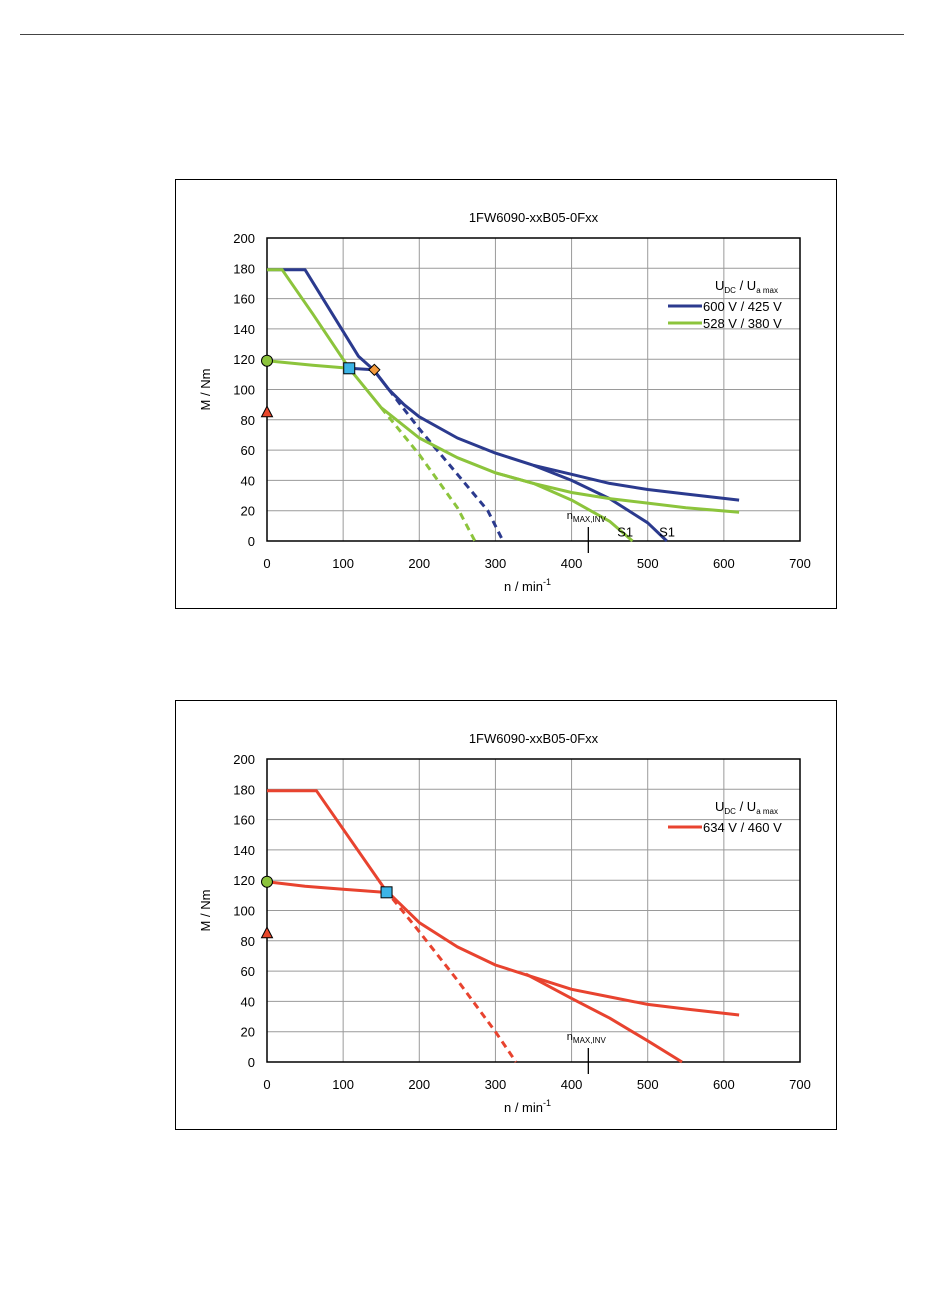 This screenshot has height=1301, width=950. Describe the element at coordinates (244, 238) in the screenshot. I see `chart1-y-tick-label-10: 200` at that location.